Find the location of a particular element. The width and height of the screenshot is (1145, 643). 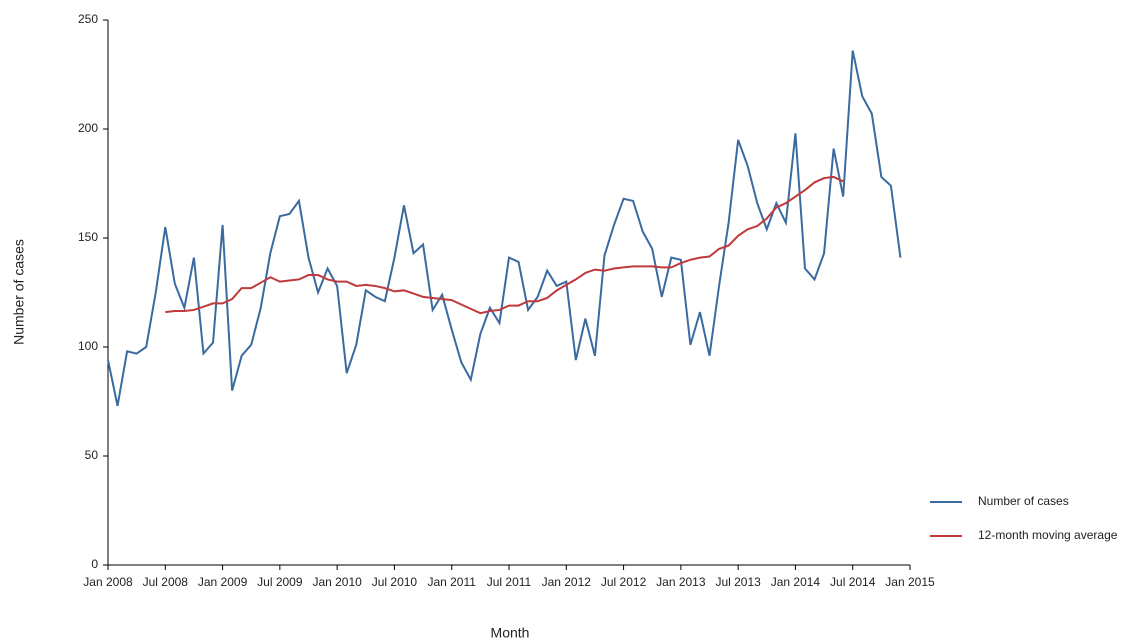

x-tick-label: Jan 2012 is located at coordinates (567, 582).